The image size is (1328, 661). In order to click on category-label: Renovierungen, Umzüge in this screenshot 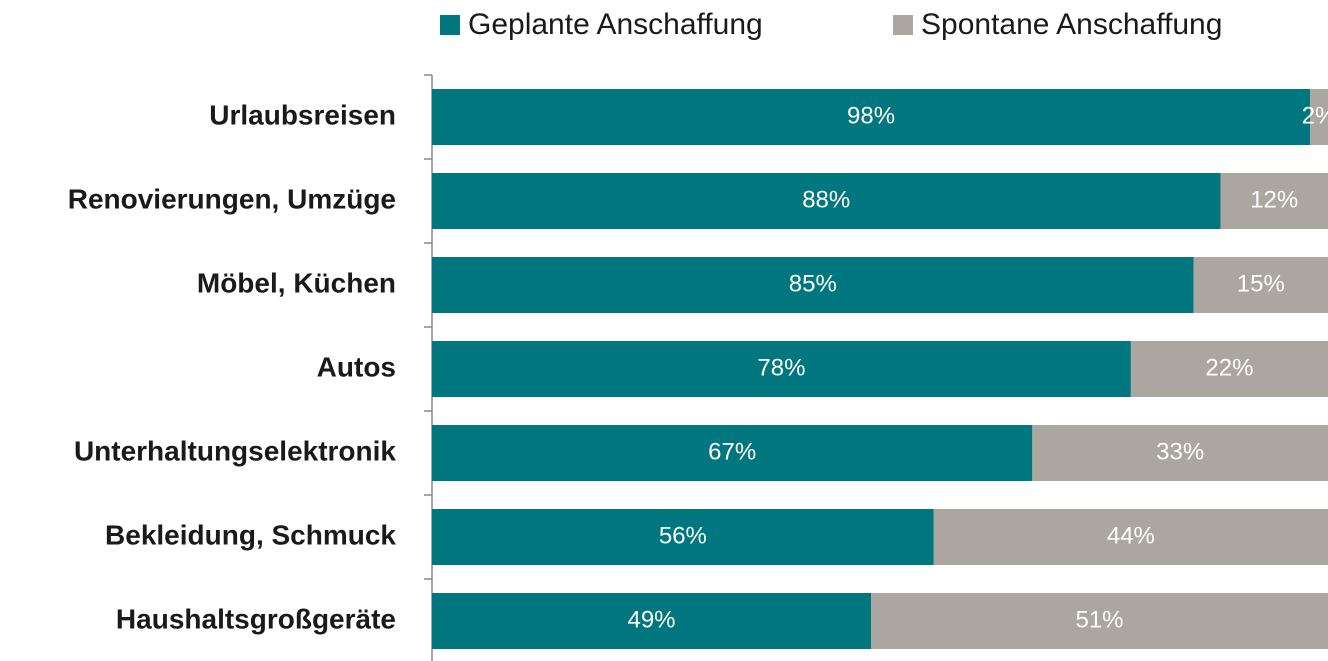, I will do `click(232, 198)`.